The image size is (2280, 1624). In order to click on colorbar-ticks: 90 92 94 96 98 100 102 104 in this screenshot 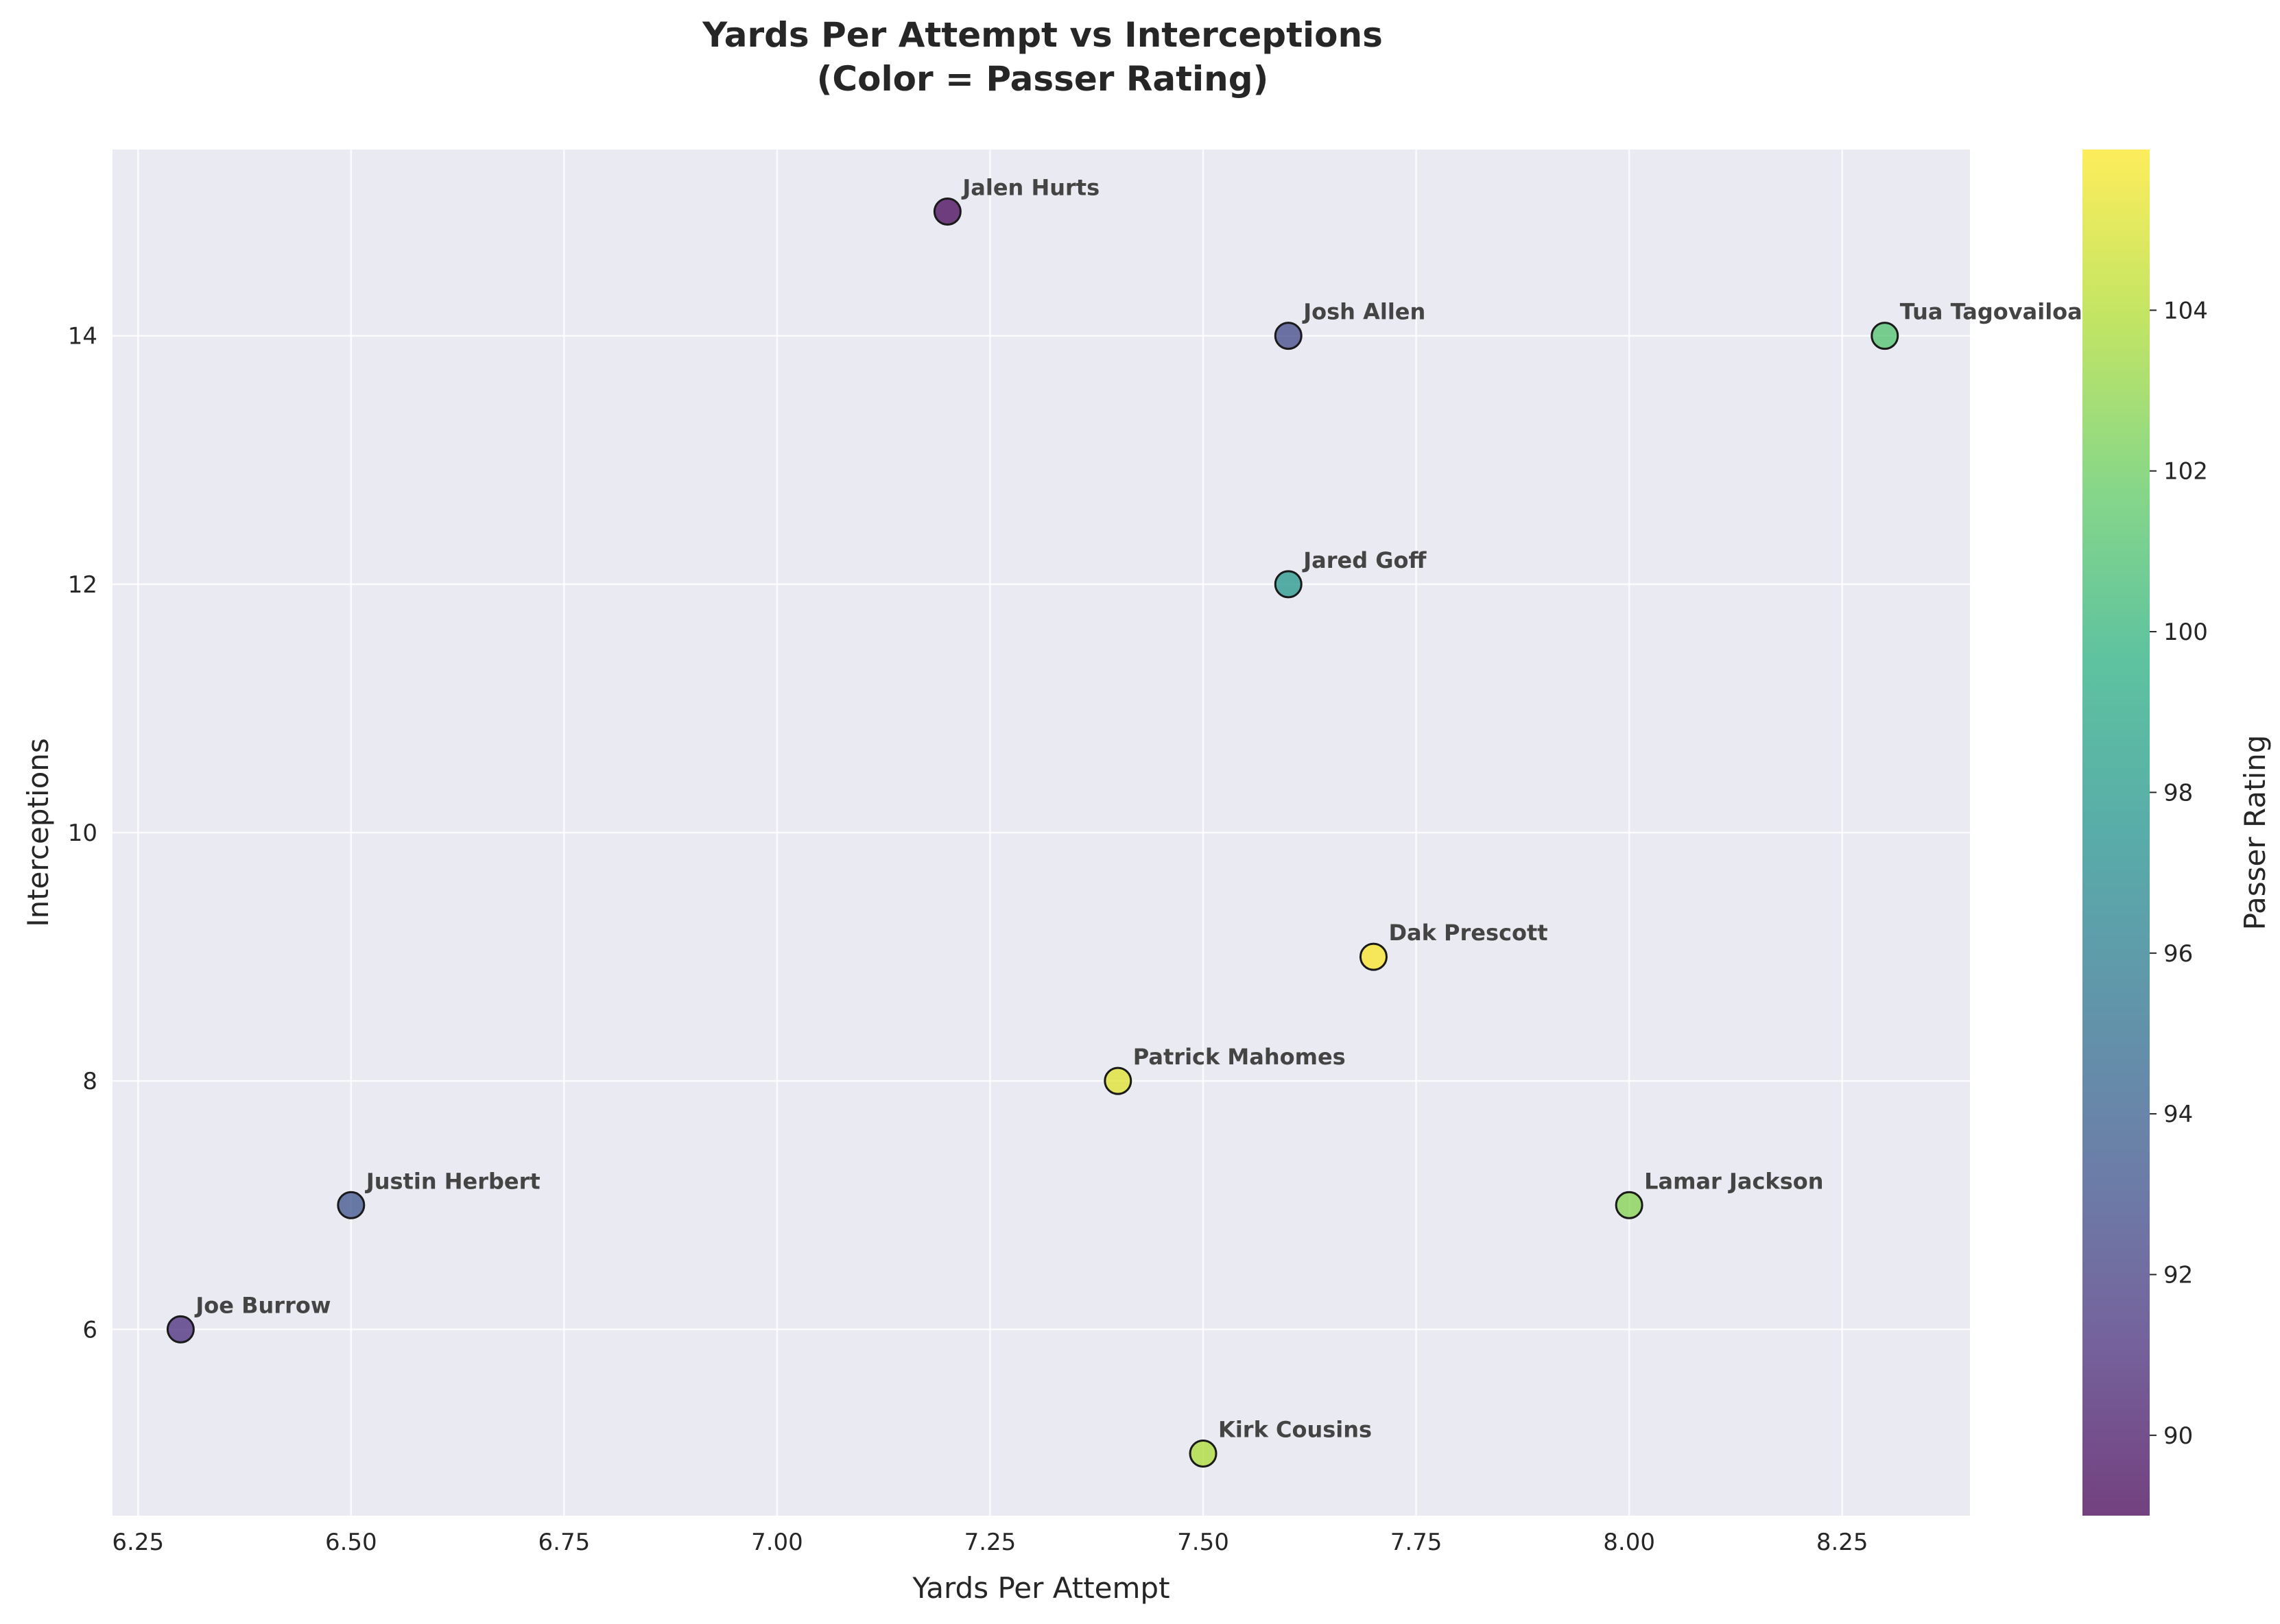, I will do `click(2179, 873)`.